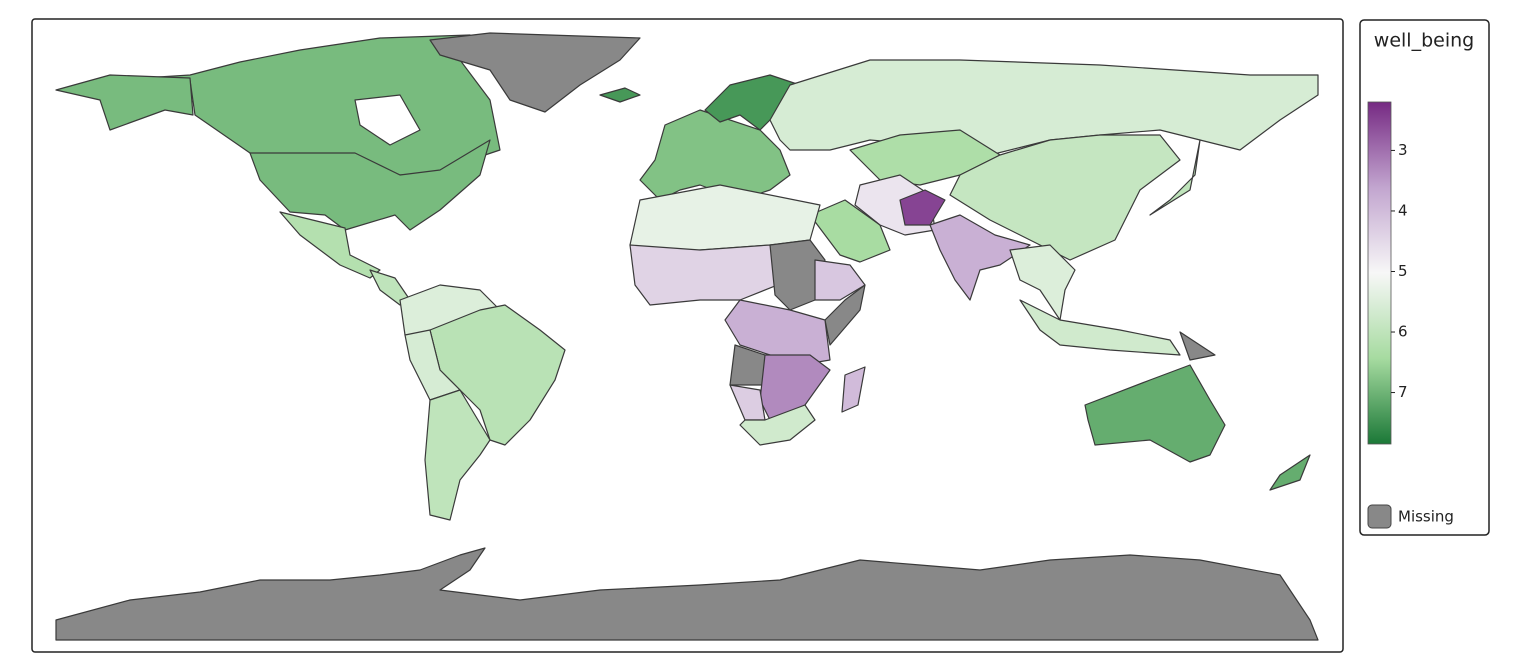  Describe the element at coordinates (1379, 273) in the screenshot. I see `color-bar` at that location.